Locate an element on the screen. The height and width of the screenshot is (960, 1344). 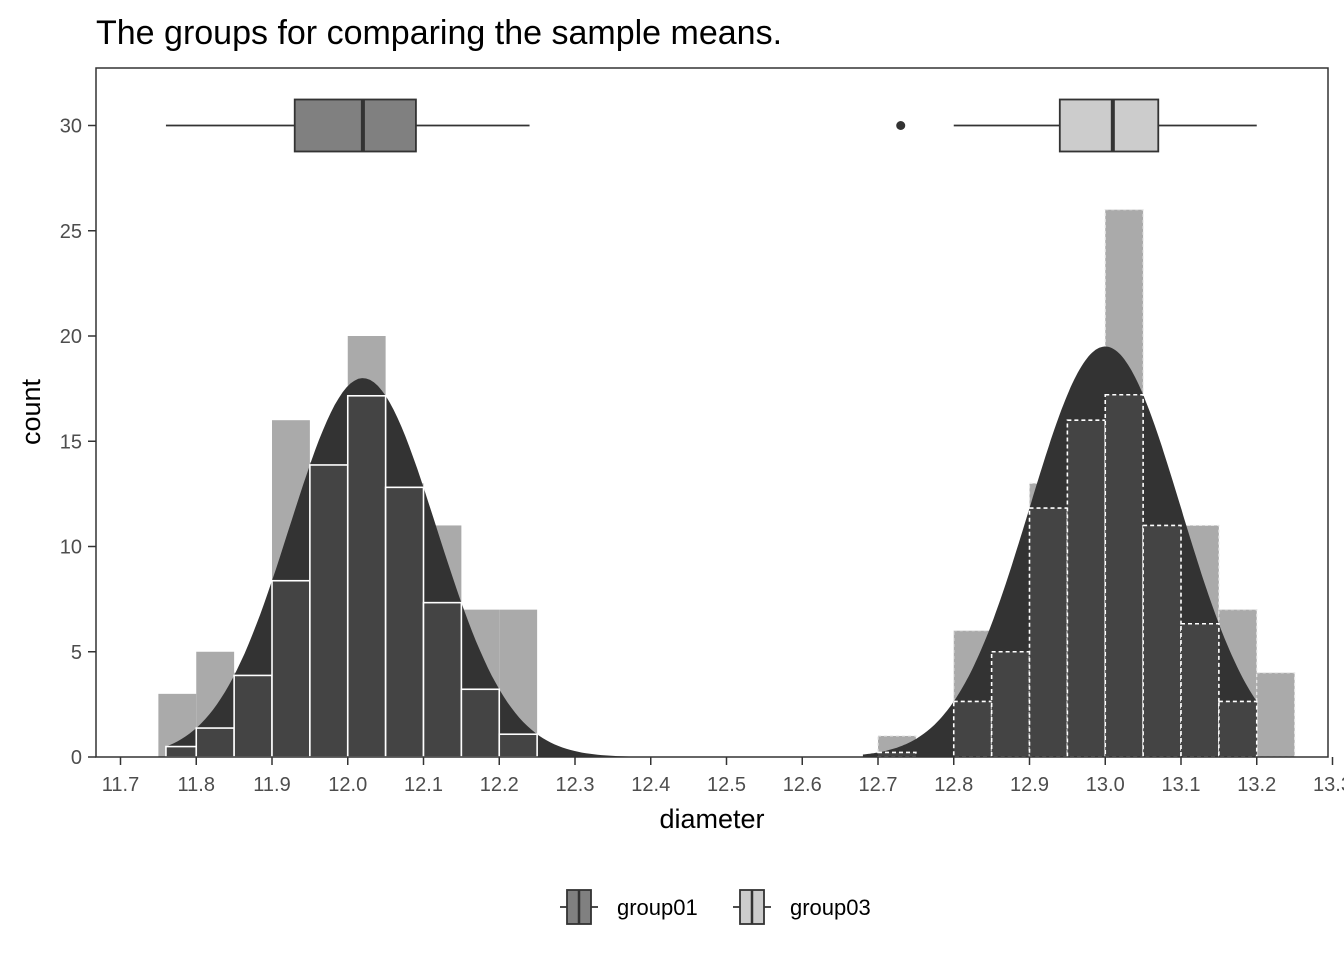
x-tick-label: 12.2 is located at coordinates (499, 785).